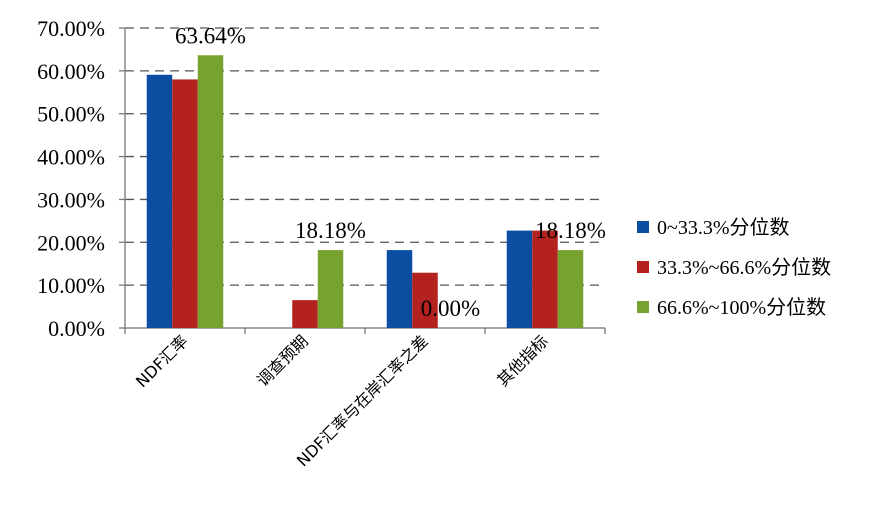  I want to click on y-tick-label: 50.00%, so click(71, 114).